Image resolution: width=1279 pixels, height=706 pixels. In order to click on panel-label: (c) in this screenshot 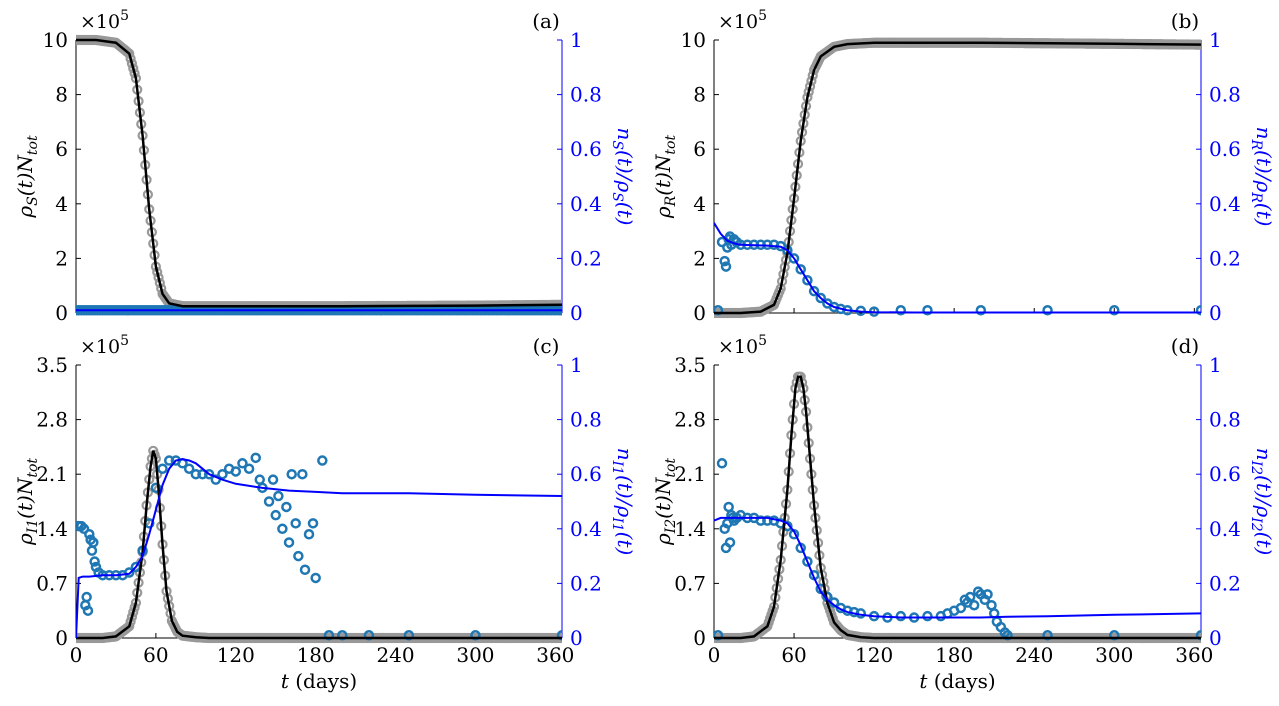, I will do `click(546, 346)`.